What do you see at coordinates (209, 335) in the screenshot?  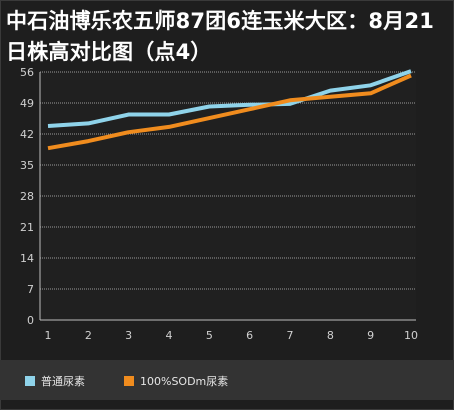 I see `x-tick-label: 5` at bounding box center [209, 335].